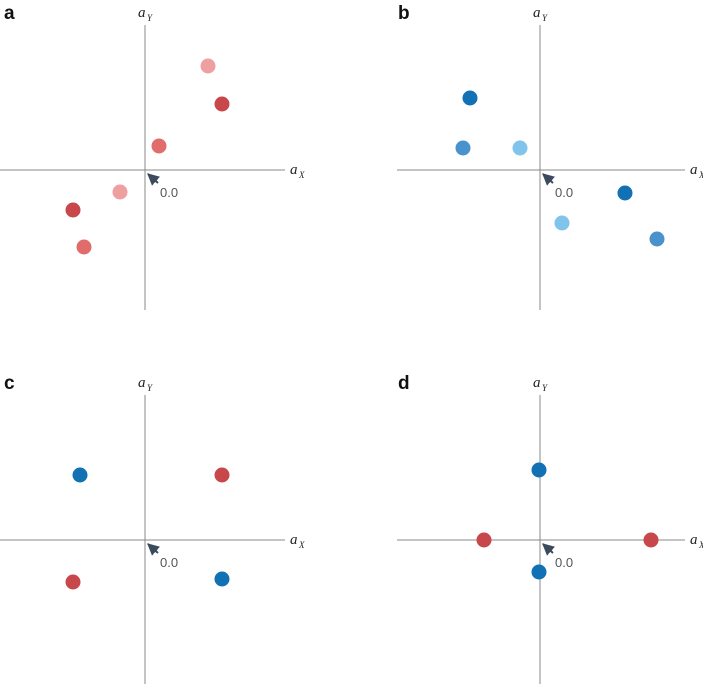  I want to click on panel-label: b, so click(404, 13).